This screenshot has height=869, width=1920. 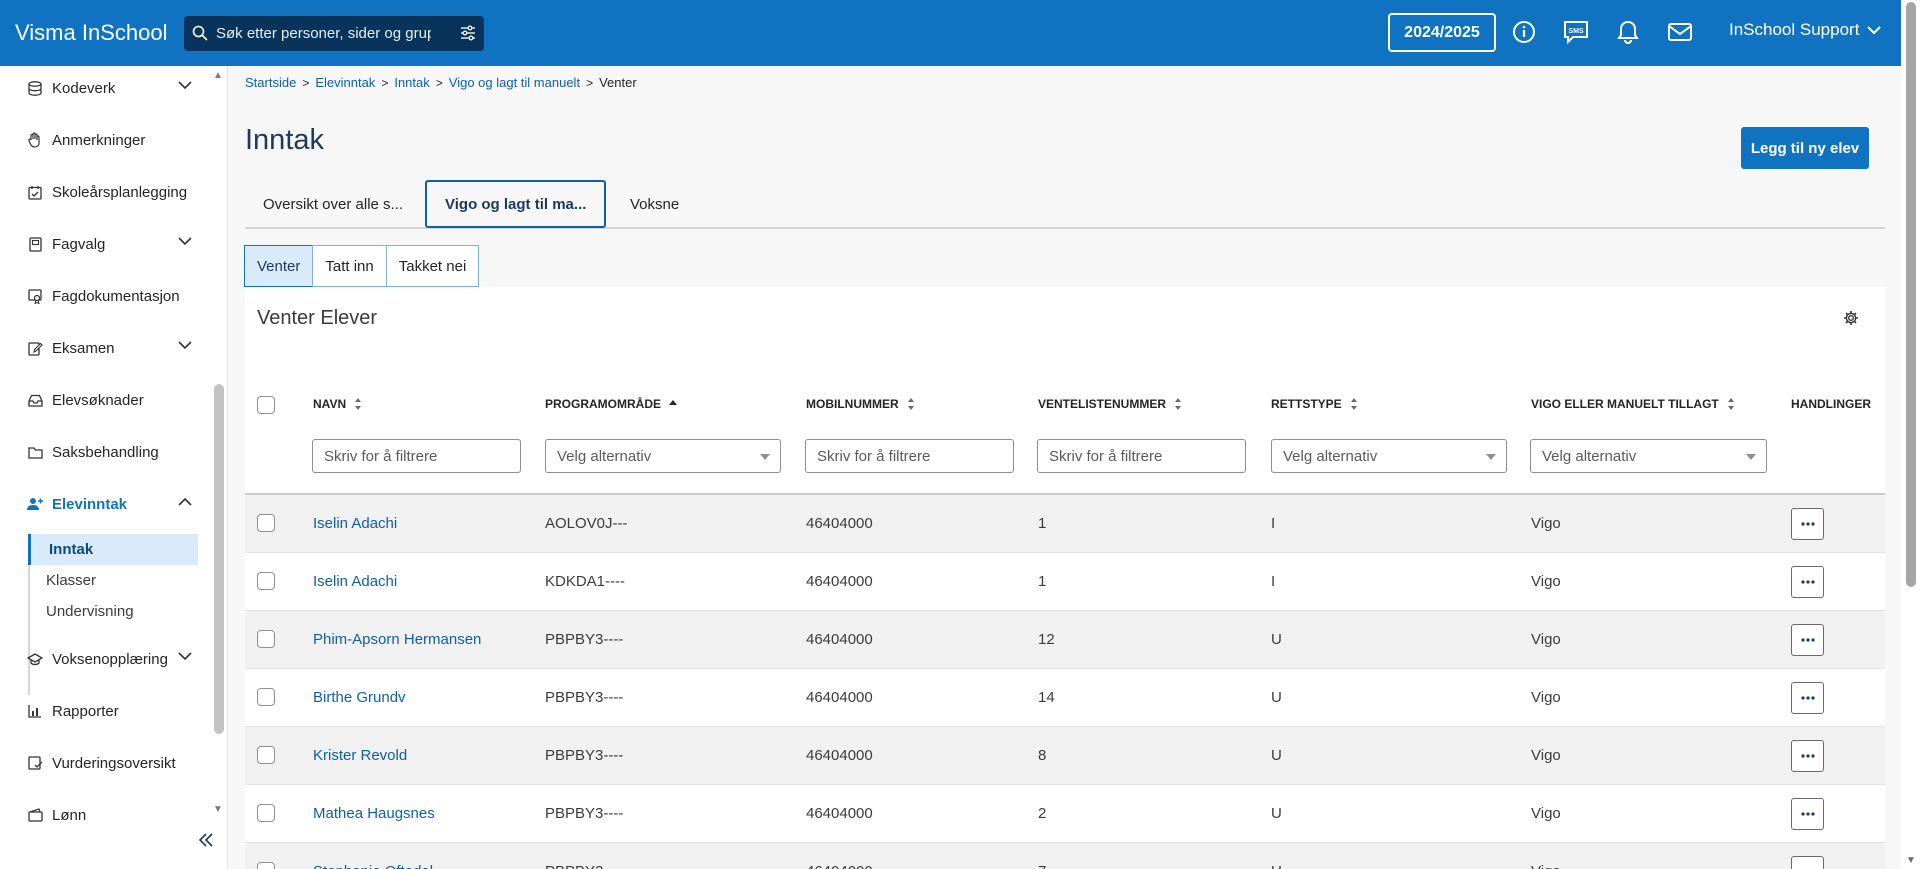 I want to click on filter-programomrade-select: Velg alternativ, so click(x=663, y=456).